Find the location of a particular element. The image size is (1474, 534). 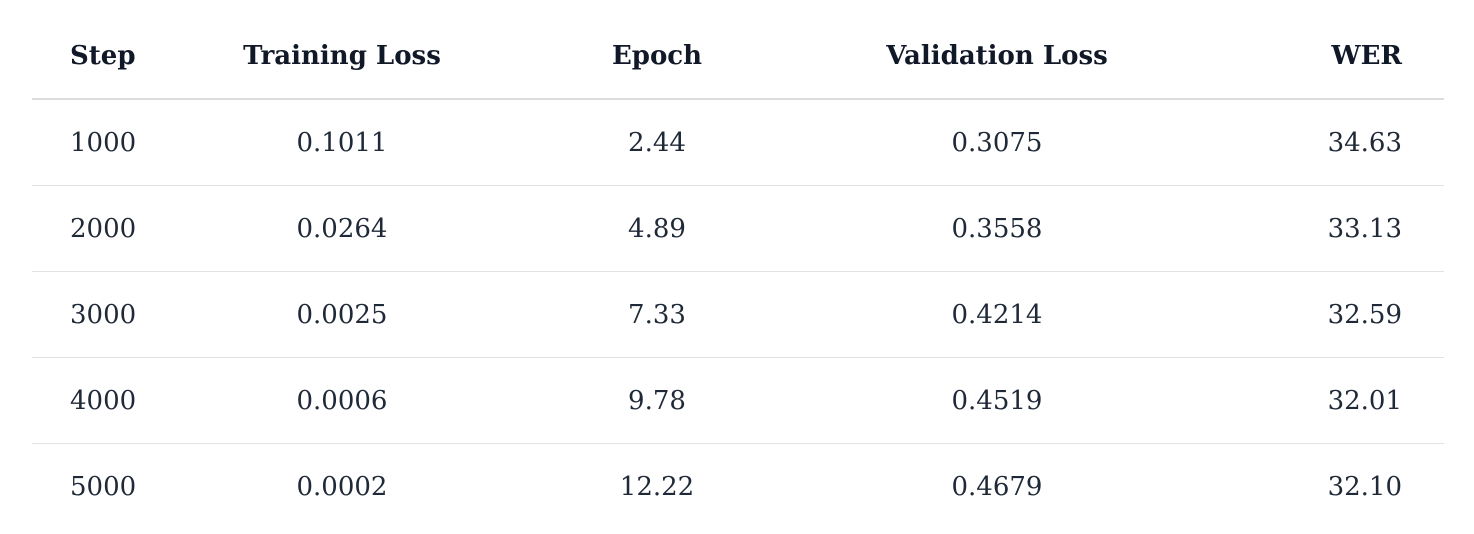

cell-training-loss: 0.0002 is located at coordinates (342, 486).